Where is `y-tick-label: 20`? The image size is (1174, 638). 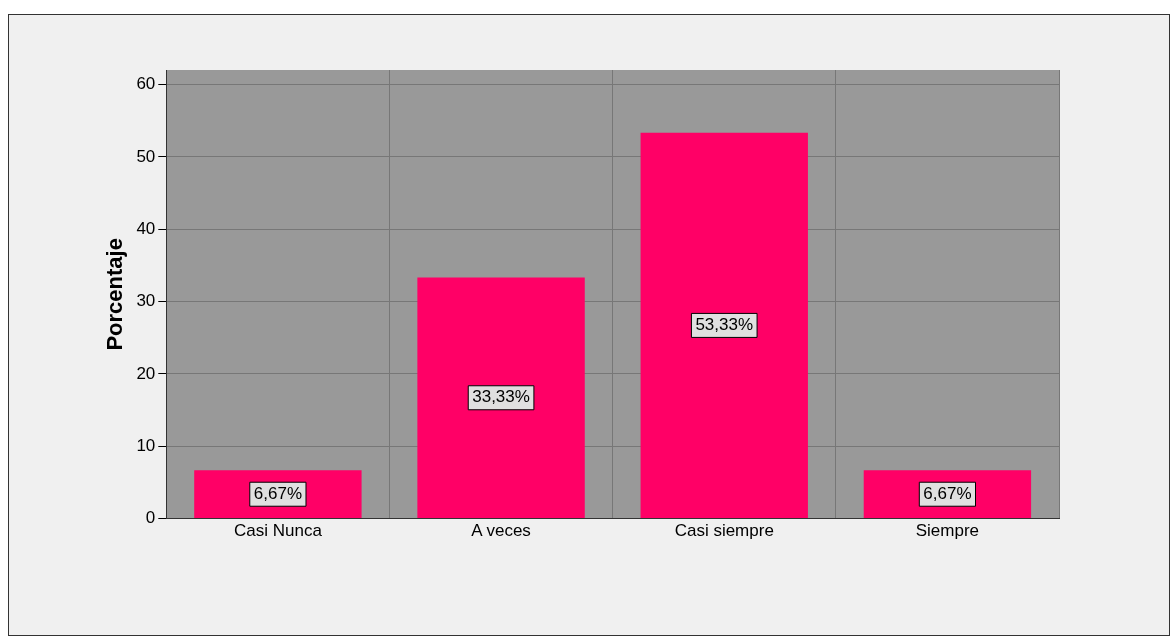
y-tick-label: 20 is located at coordinates (146, 373).